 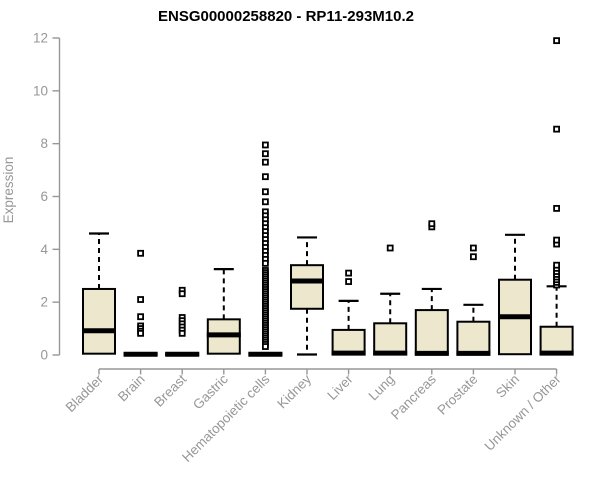 What do you see at coordinates (170, 390) in the screenshot?
I see `x-category-label-breast: Breast` at bounding box center [170, 390].